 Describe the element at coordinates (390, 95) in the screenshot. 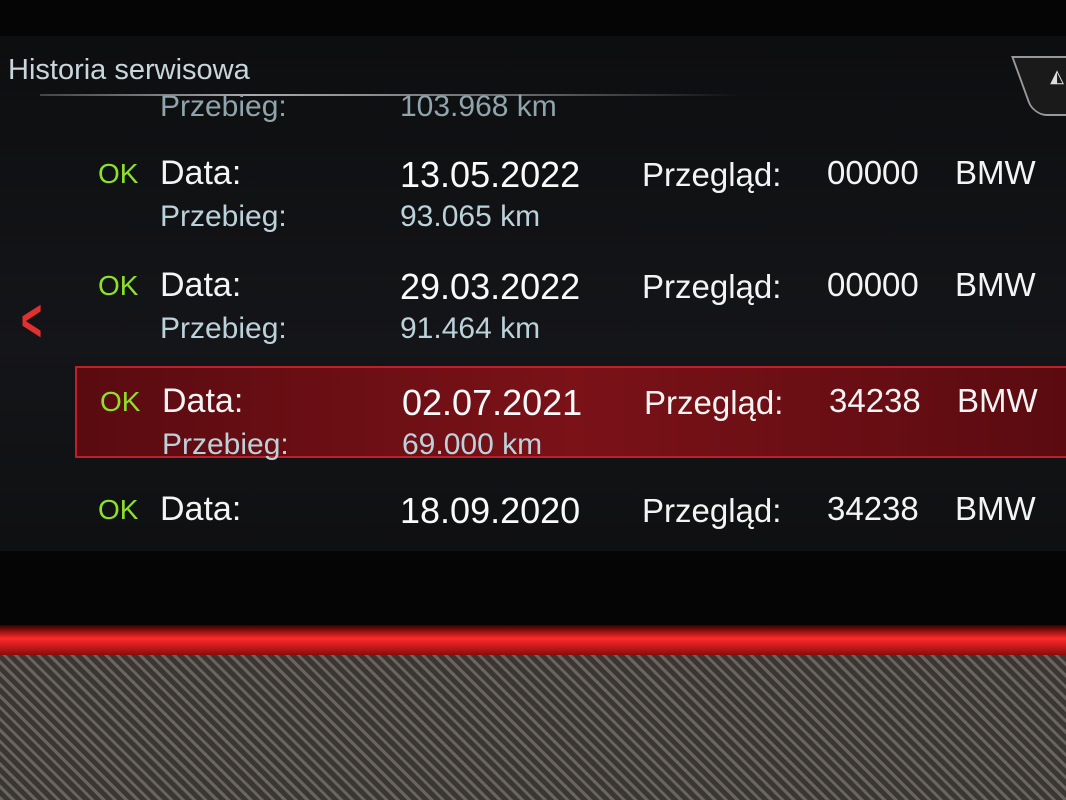

I see `title-divider` at that location.